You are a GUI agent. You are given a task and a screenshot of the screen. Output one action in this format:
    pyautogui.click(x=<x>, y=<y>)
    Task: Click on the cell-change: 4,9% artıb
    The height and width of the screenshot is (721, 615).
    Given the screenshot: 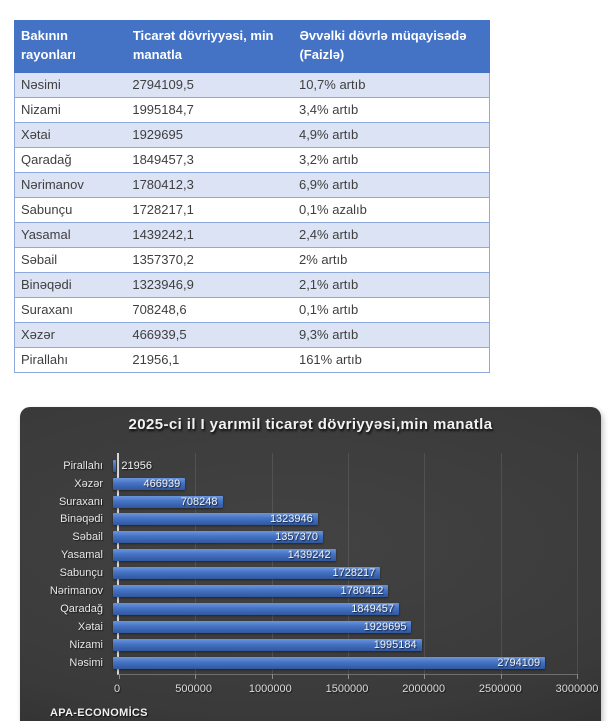 What is the action you would take?
    pyautogui.click(x=391, y=134)
    